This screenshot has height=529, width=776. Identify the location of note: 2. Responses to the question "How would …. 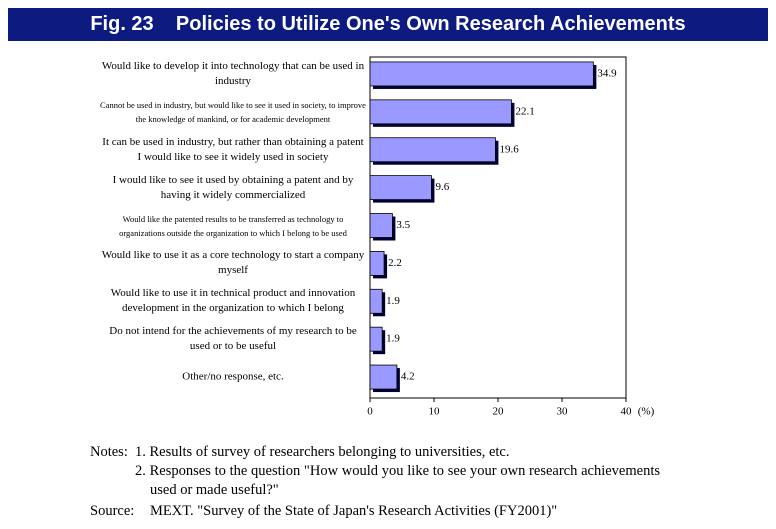
(397, 480).